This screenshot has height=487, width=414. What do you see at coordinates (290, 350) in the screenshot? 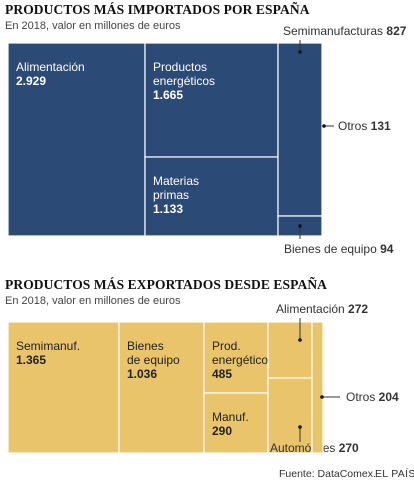
I see `exports-alimentacion-tile` at bounding box center [290, 350].